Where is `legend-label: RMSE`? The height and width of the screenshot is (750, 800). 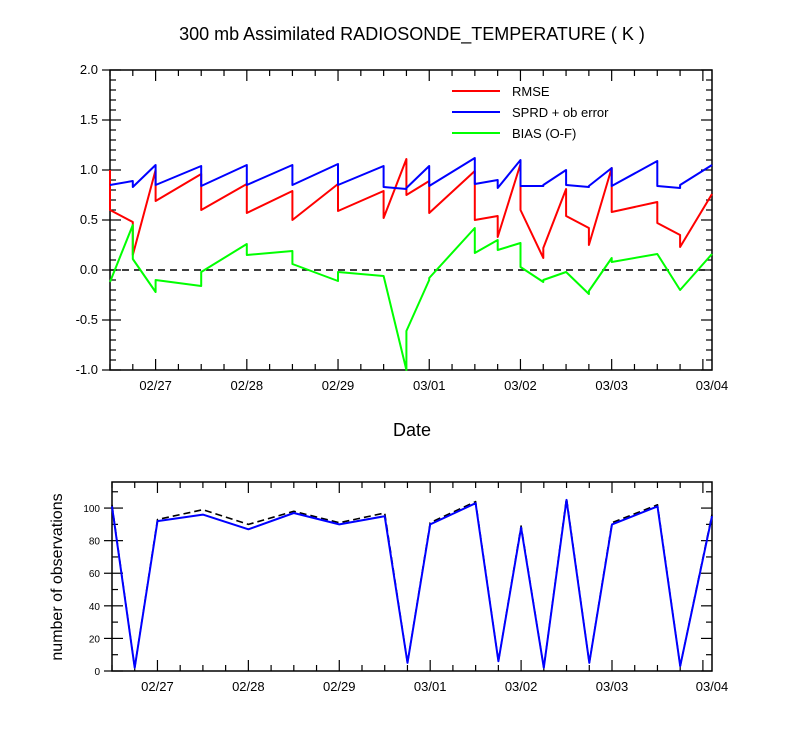 legend-label: RMSE is located at coordinates (531, 91).